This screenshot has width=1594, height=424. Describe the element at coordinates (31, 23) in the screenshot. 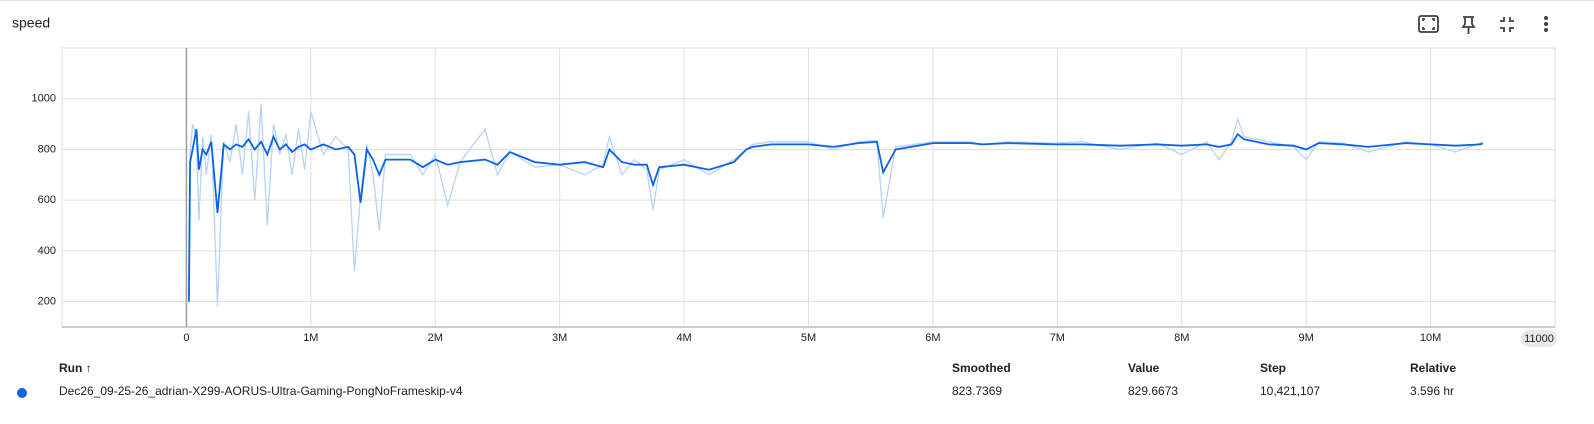

I see `chart-title: speed` at that location.